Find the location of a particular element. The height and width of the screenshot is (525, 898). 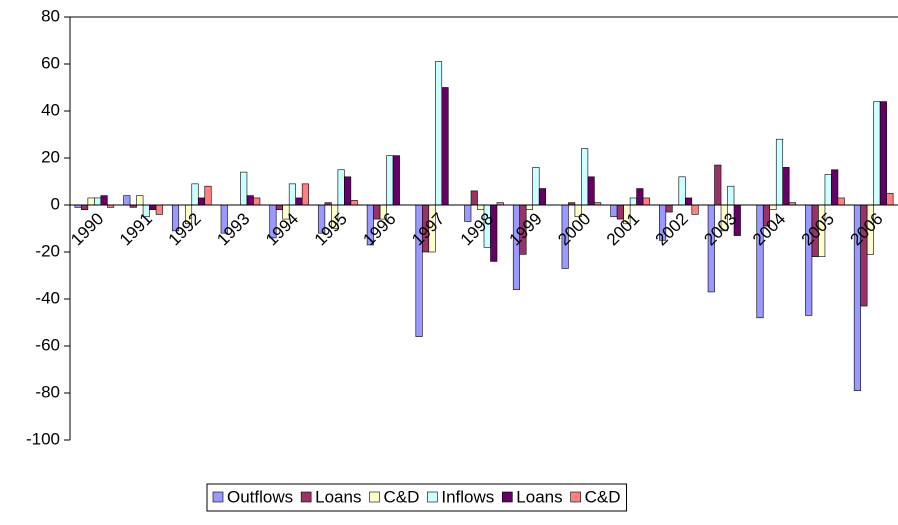

y-tick-label: 40 is located at coordinates (50, 109).